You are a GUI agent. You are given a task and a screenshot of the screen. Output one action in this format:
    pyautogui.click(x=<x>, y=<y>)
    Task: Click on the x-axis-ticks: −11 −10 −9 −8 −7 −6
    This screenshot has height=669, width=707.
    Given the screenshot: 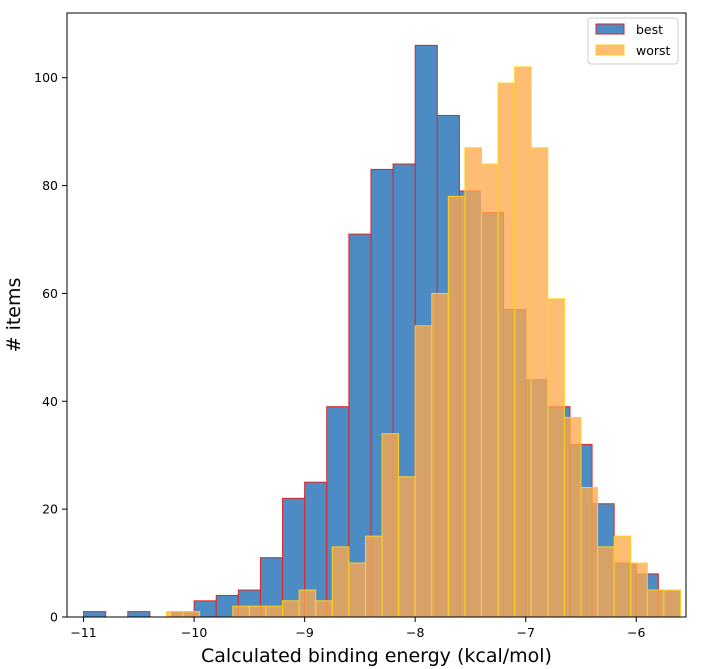 What is the action you would take?
    pyautogui.click(x=358, y=628)
    